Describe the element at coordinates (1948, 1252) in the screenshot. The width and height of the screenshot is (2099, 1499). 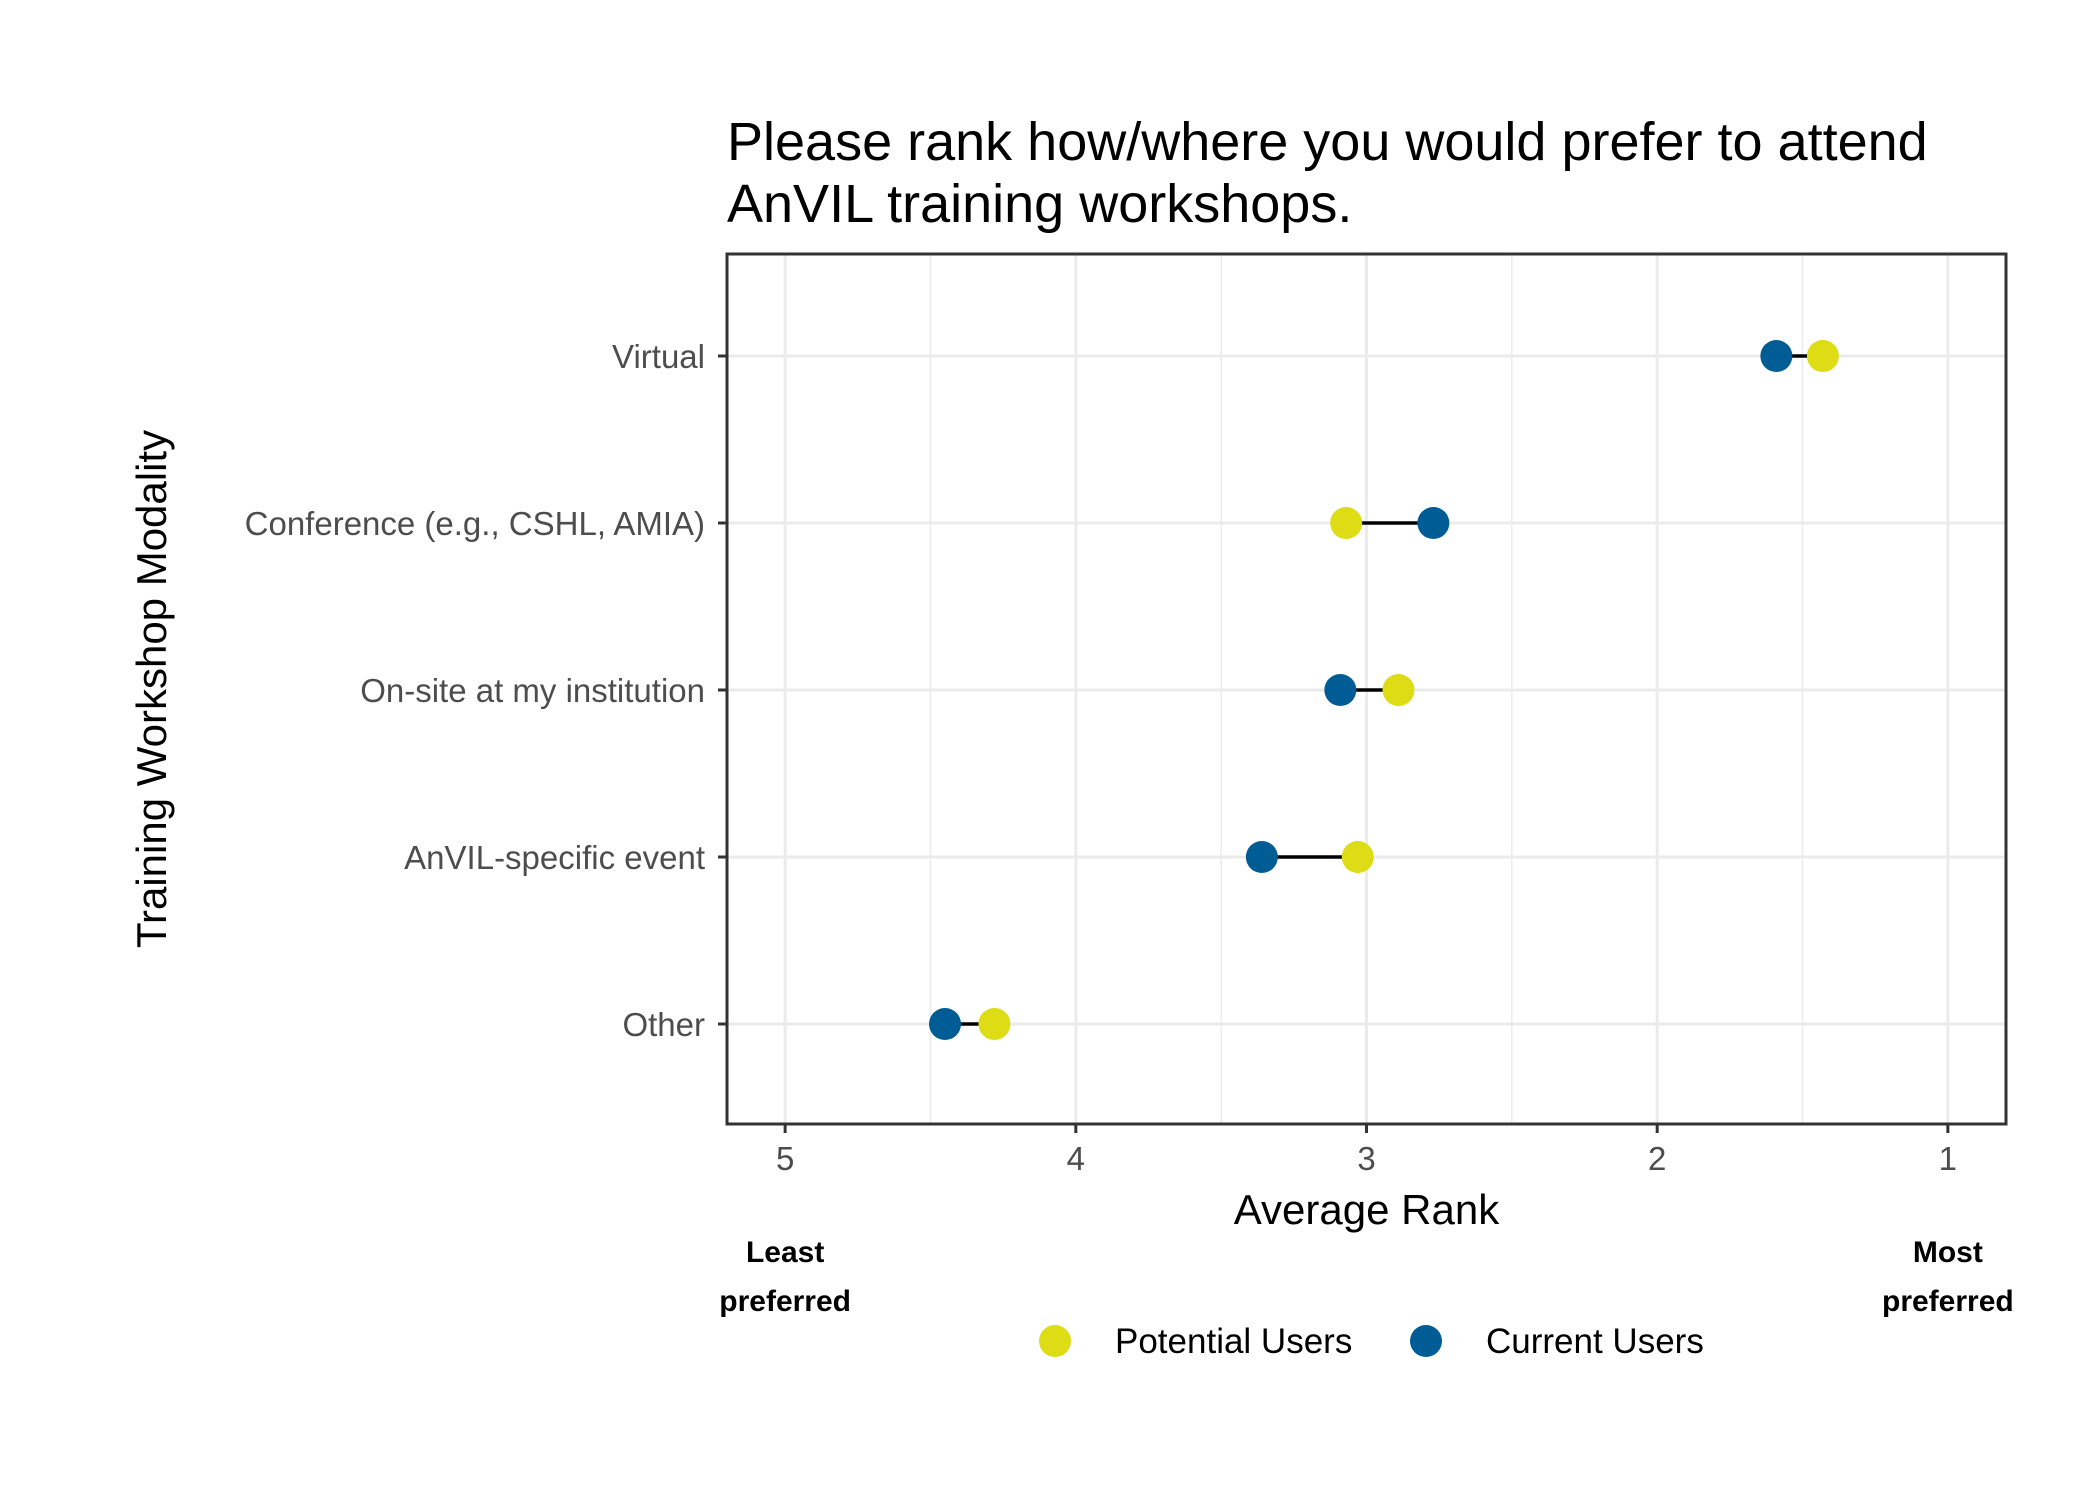
I see `most-preferred-label-line-1: Most` at that location.